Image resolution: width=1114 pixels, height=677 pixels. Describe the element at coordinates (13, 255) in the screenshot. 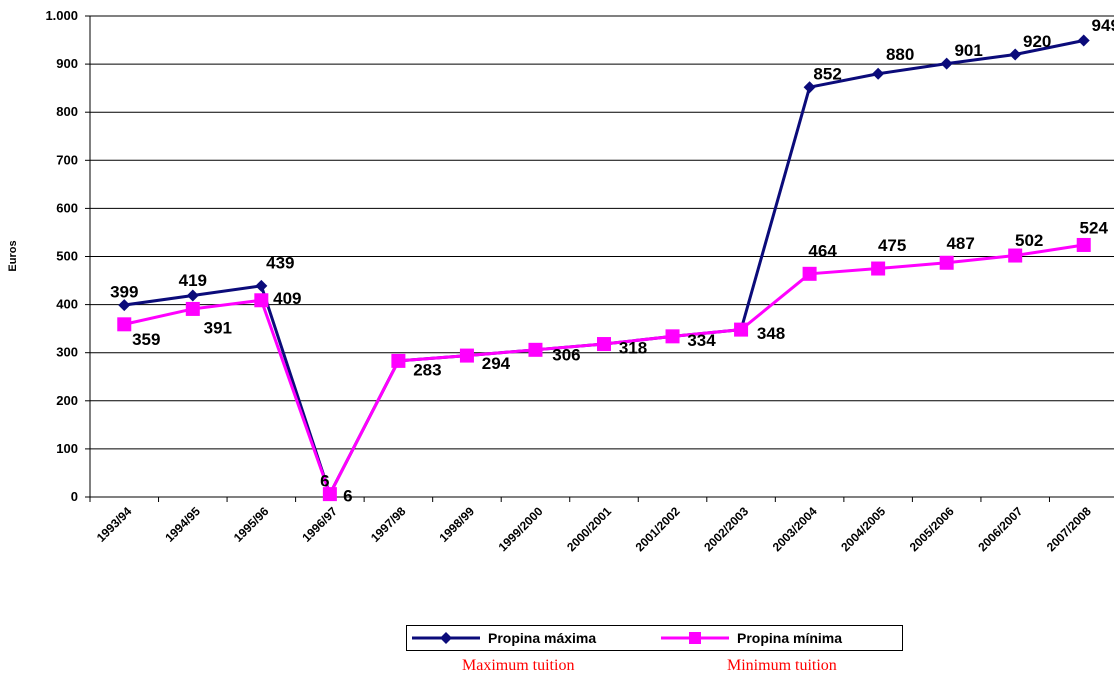

I see `y-axis-label: Euros` at that location.